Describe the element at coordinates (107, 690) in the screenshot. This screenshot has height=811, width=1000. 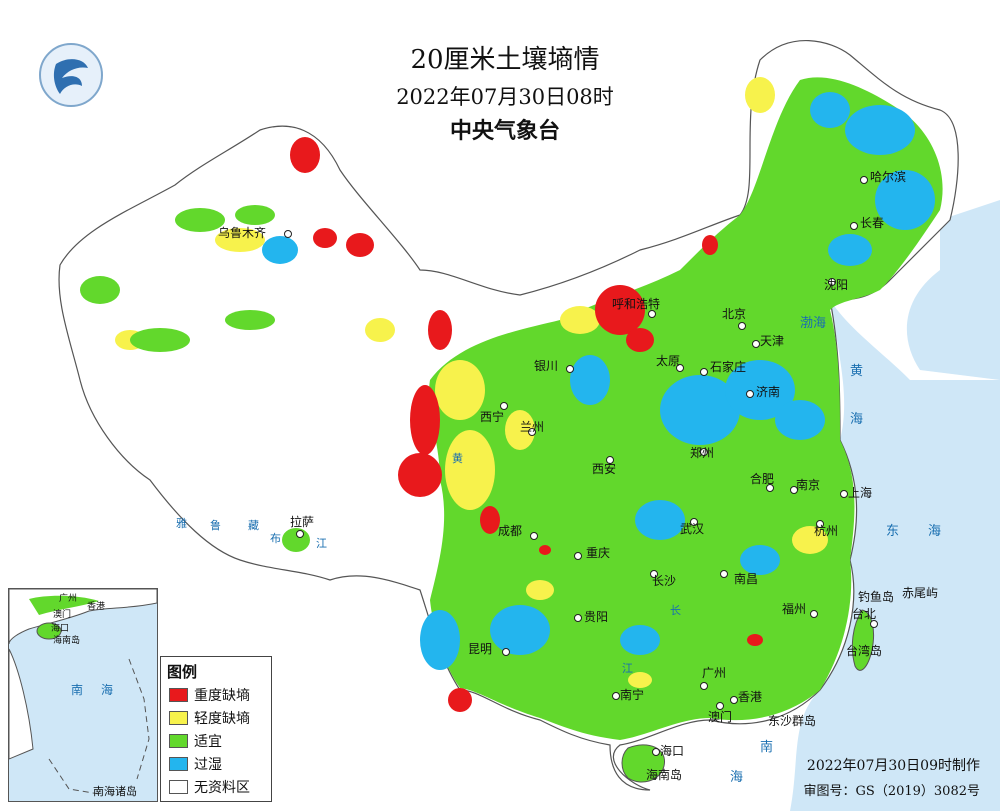
I see `inset-sea-label: 海` at that location.